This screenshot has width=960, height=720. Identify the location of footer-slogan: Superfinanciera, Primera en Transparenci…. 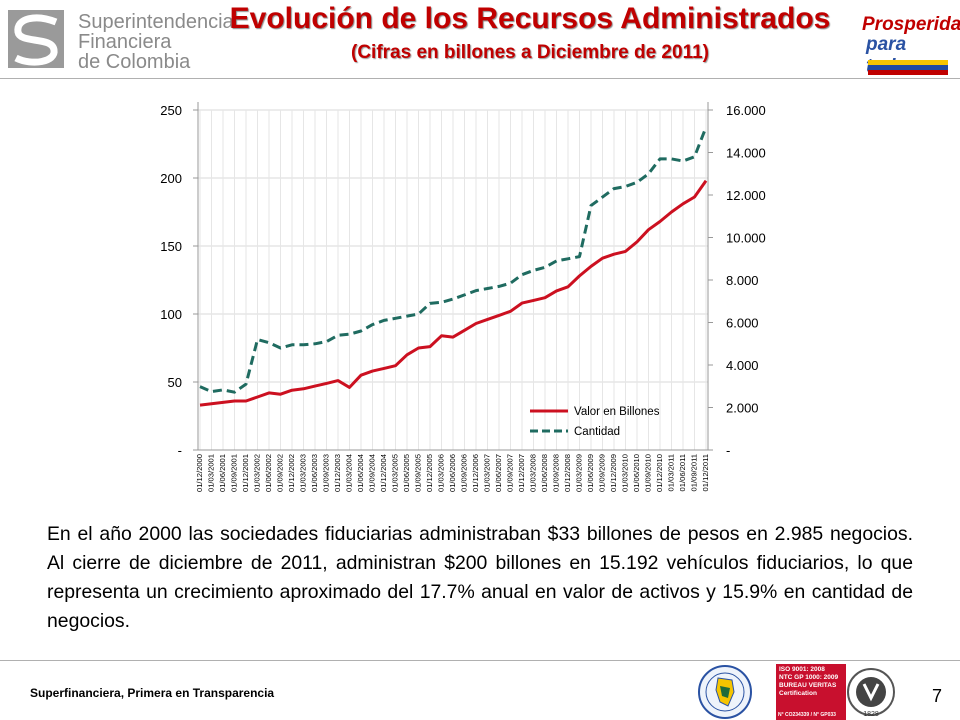
(152, 693).